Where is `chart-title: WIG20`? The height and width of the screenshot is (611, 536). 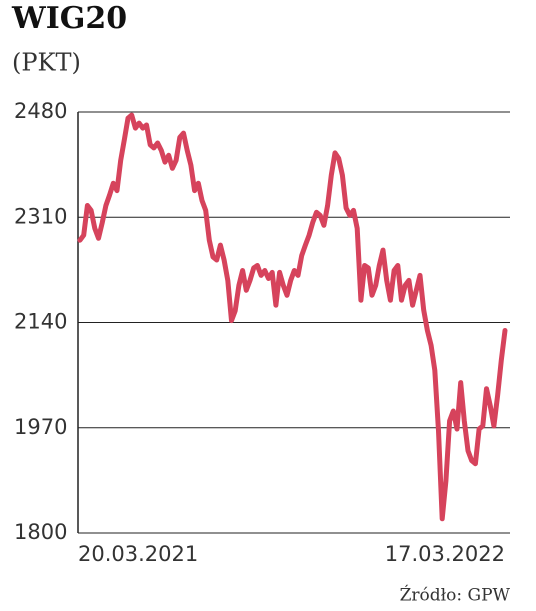
chart-title: WIG20 is located at coordinates (69, 18).